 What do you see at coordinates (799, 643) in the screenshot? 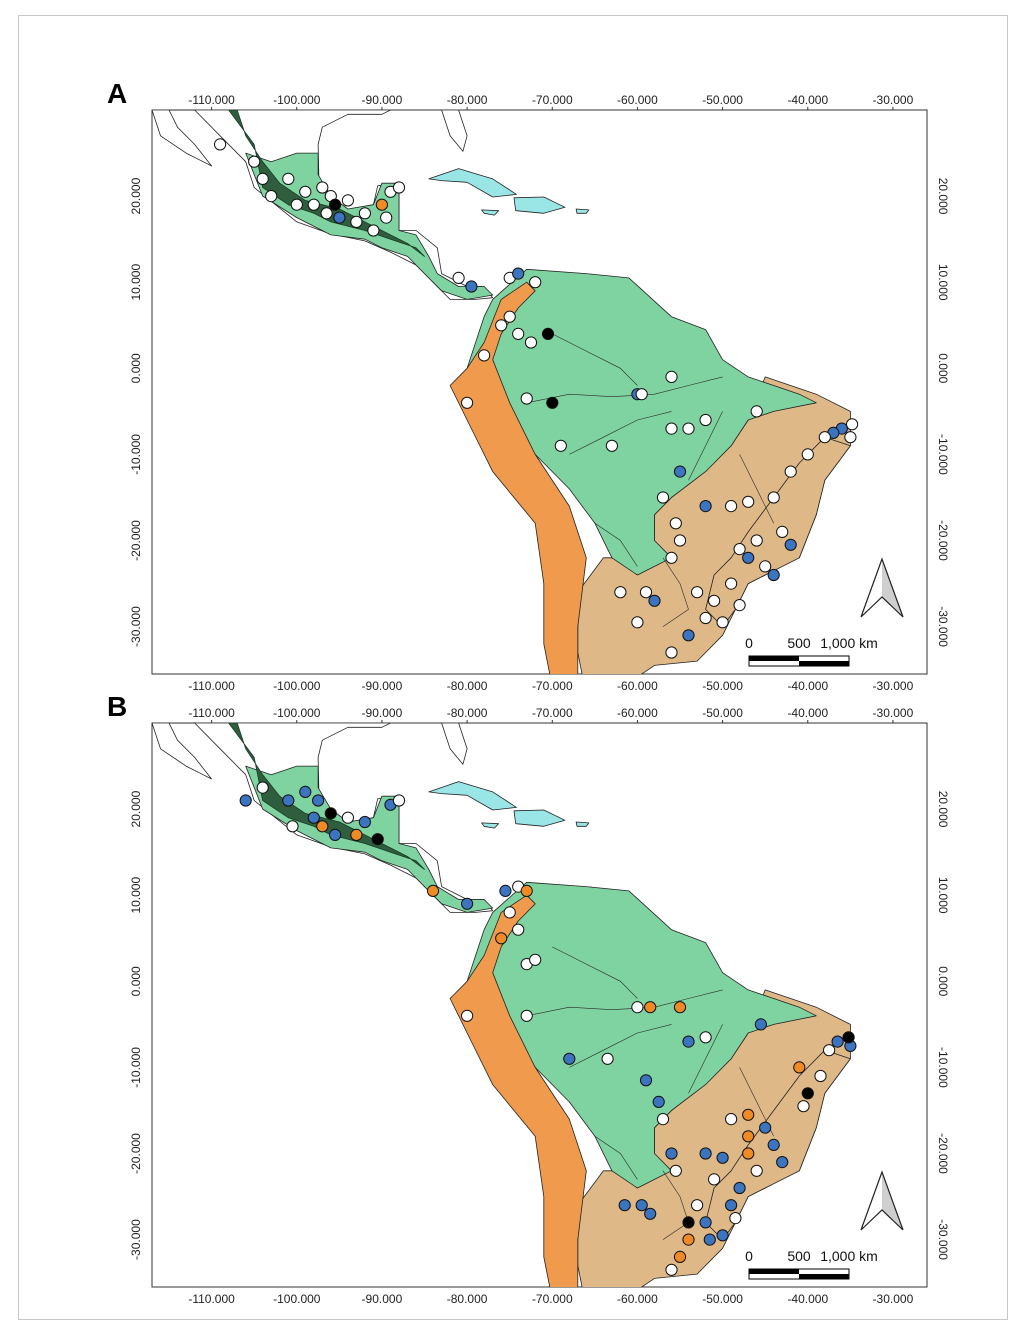
I see `scale-label-500: 500` at bounding box center [799, 643].